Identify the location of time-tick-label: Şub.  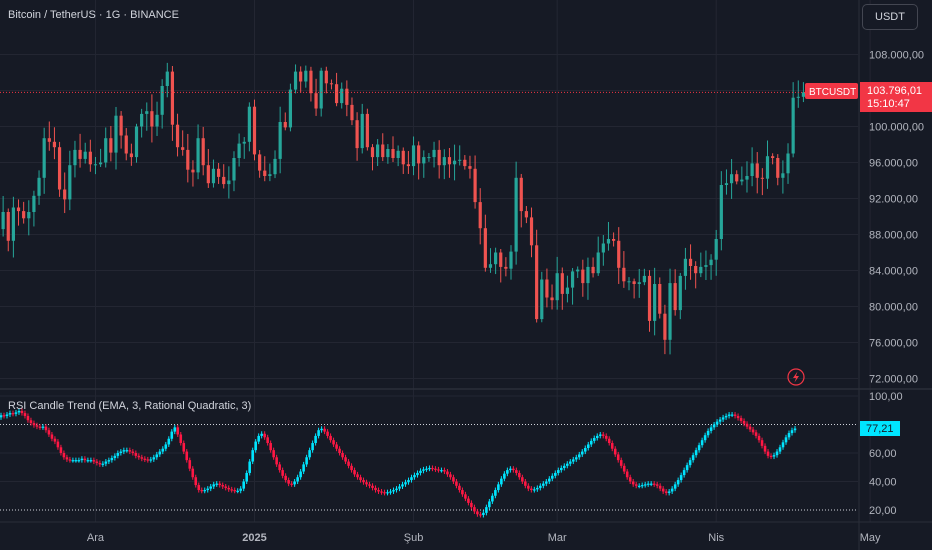
(414, 538).